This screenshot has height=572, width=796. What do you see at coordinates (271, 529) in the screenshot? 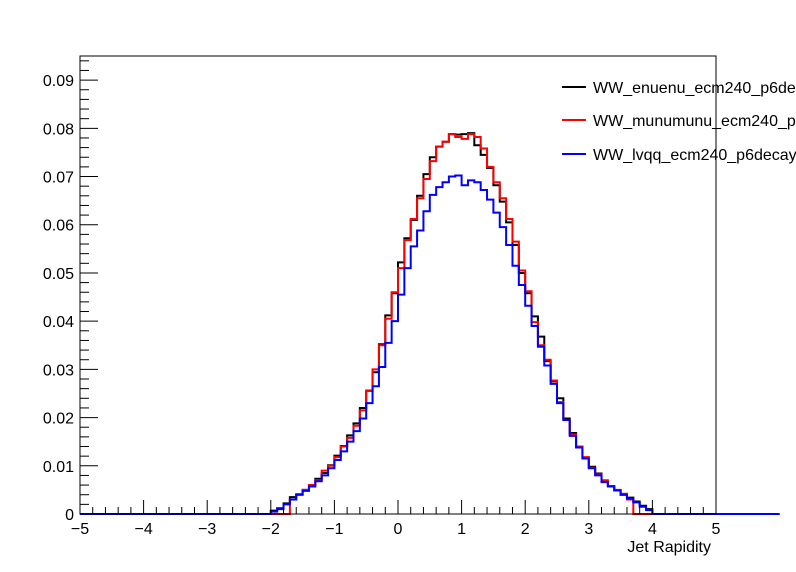
I see `x-tick-label: −2` at bounding box center [271, 529].